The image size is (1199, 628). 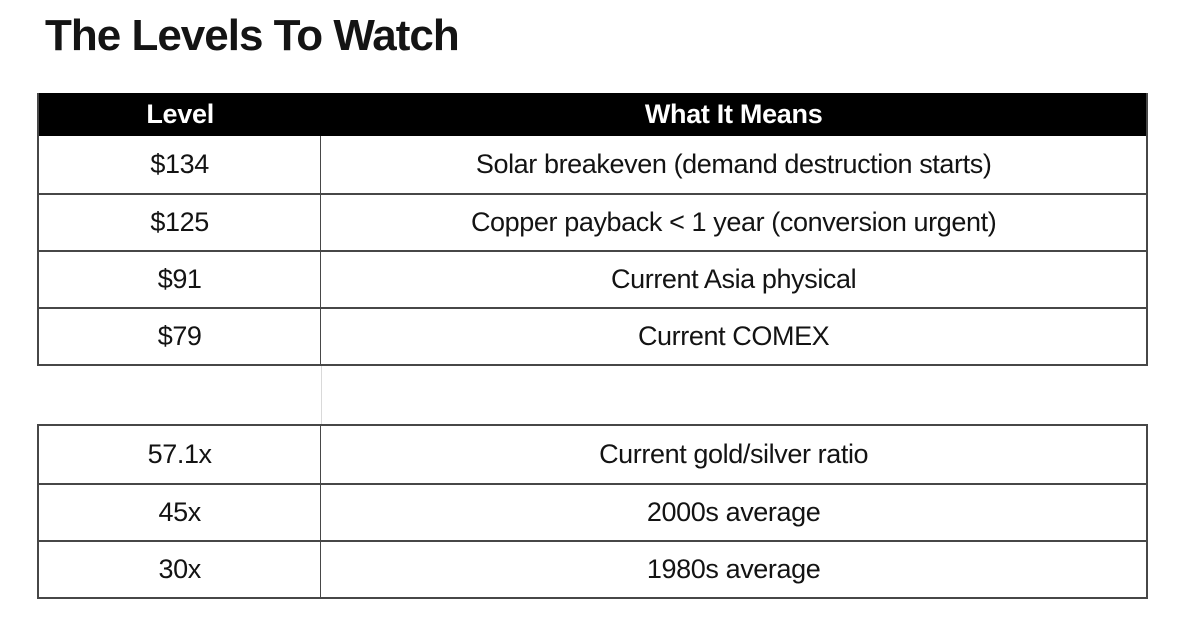 I want to click on level-cell: 45x, so click(x=180, y=512).